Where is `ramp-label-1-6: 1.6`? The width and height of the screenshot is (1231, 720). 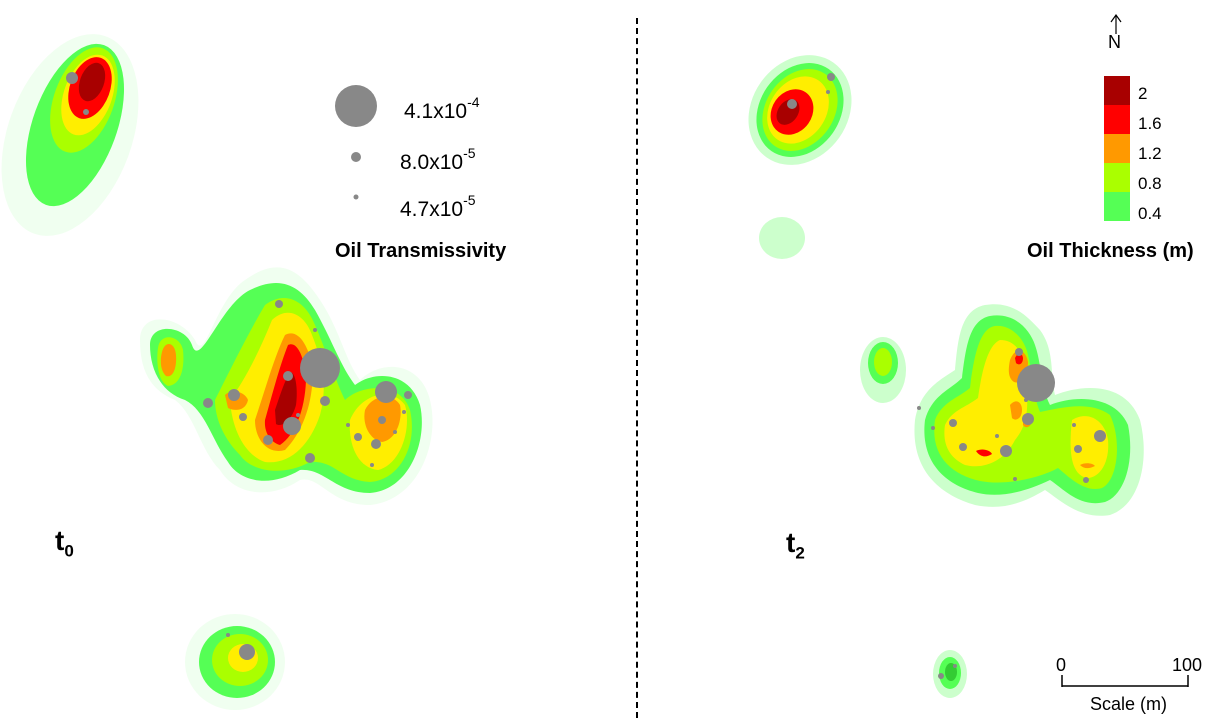
ramp-label-1-6: 1.6 is located at coordinates (1150, 123).